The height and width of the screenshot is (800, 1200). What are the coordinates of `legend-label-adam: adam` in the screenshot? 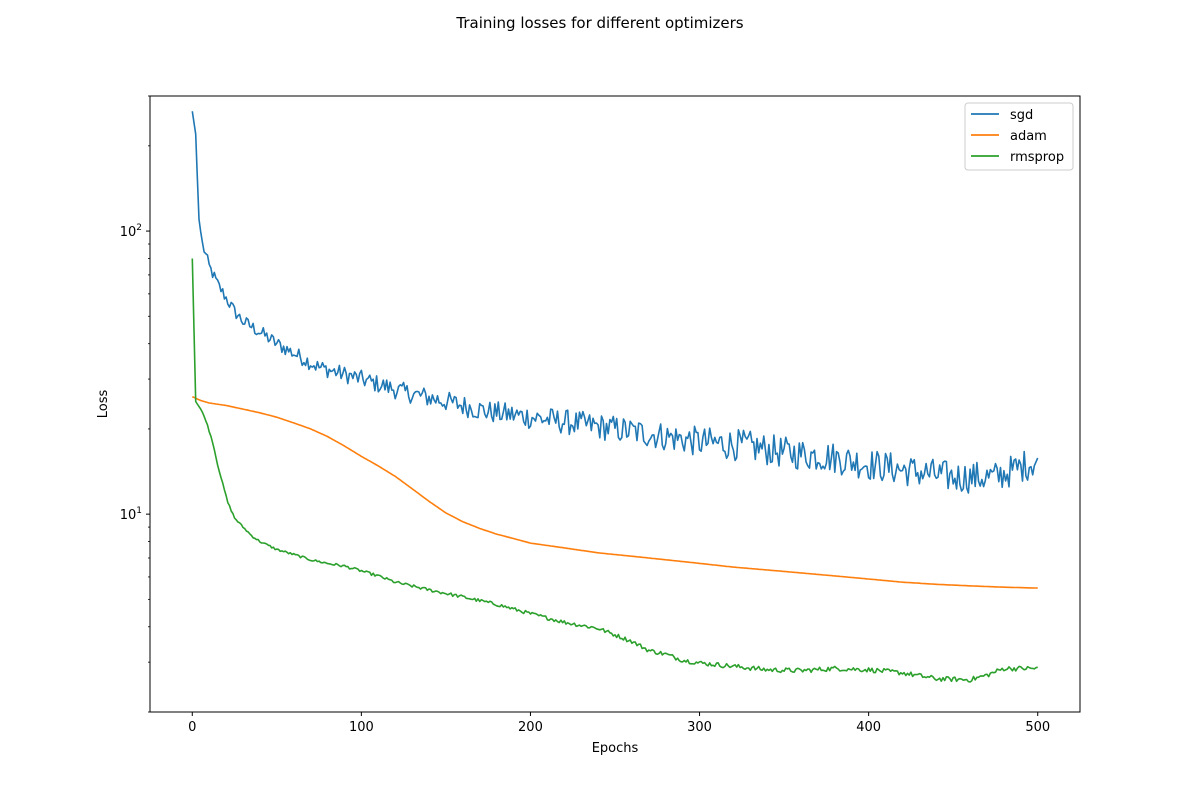 It's located at (1028, 136).